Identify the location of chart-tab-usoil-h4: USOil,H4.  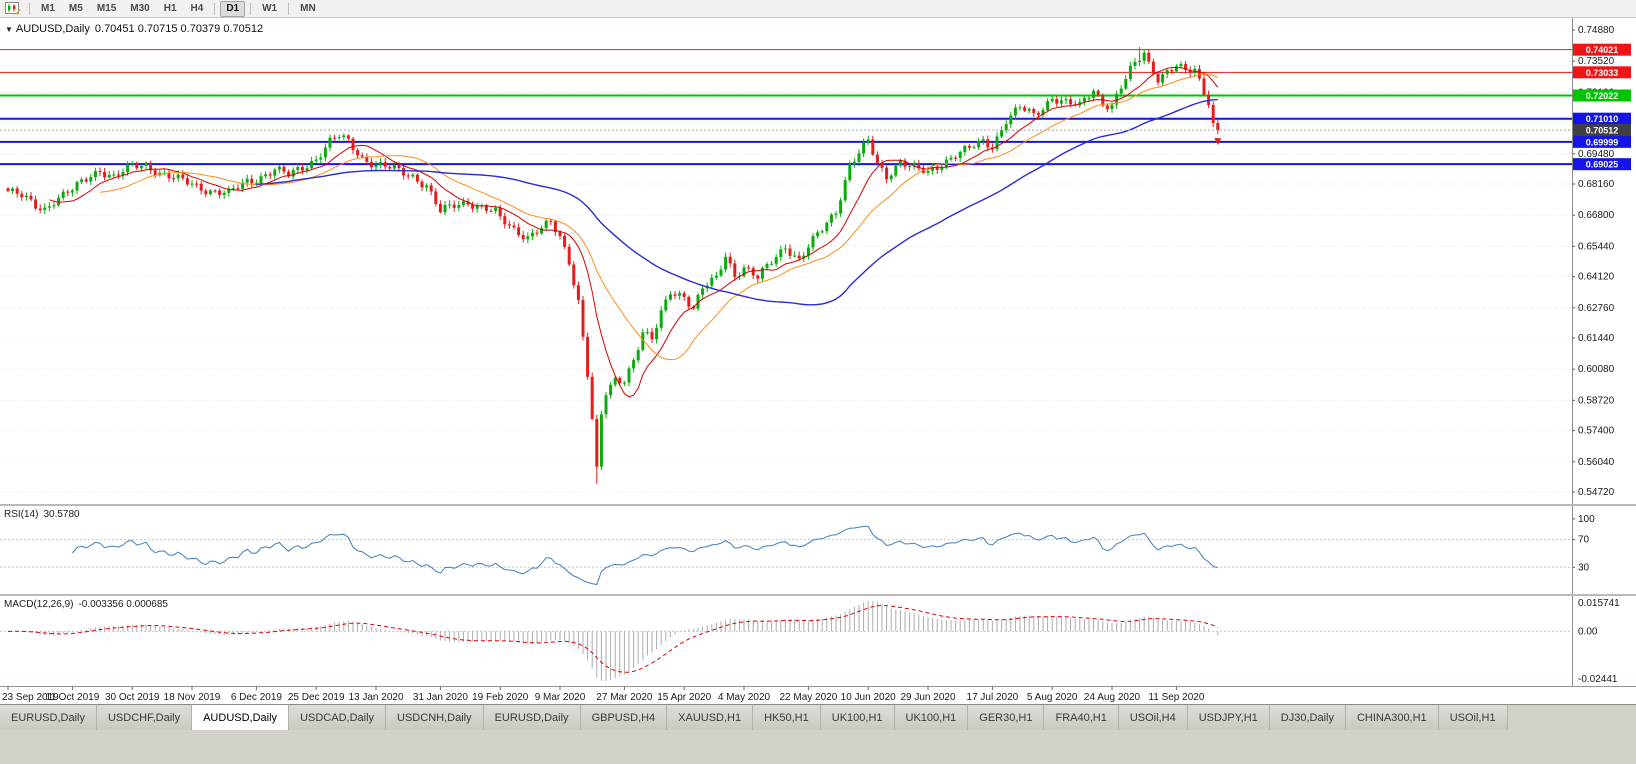
(1153, 717).